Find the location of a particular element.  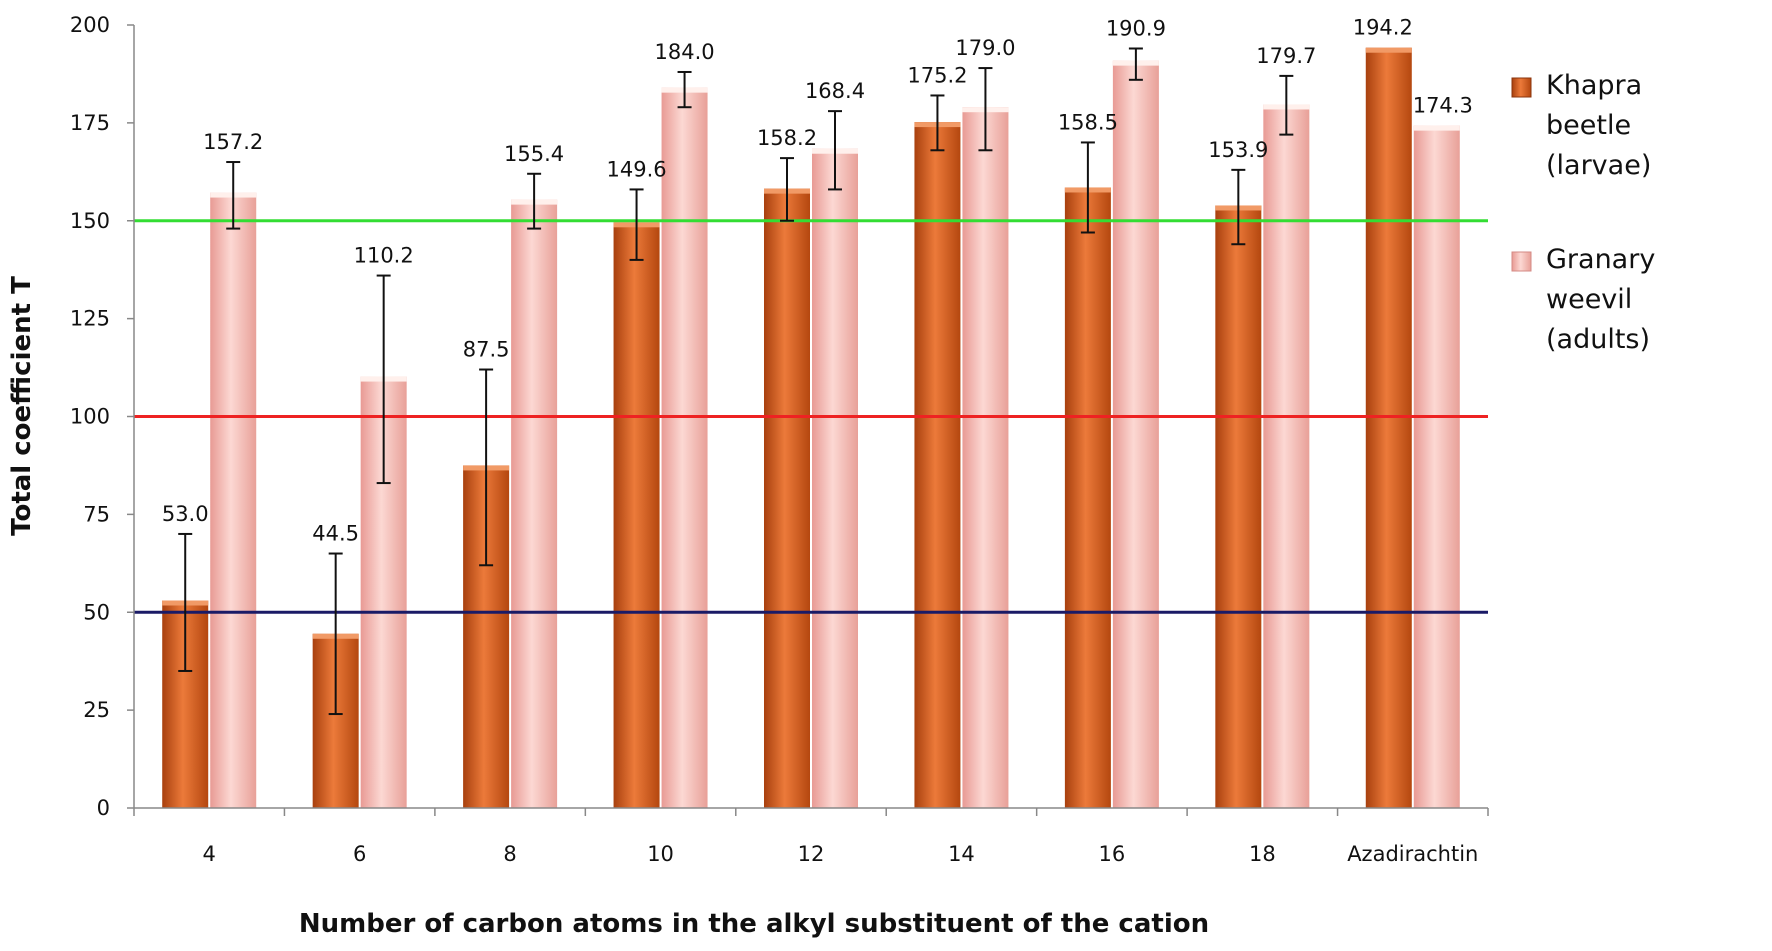

data-label-s1-5: 179.0 is located at coordinates (985, 48).